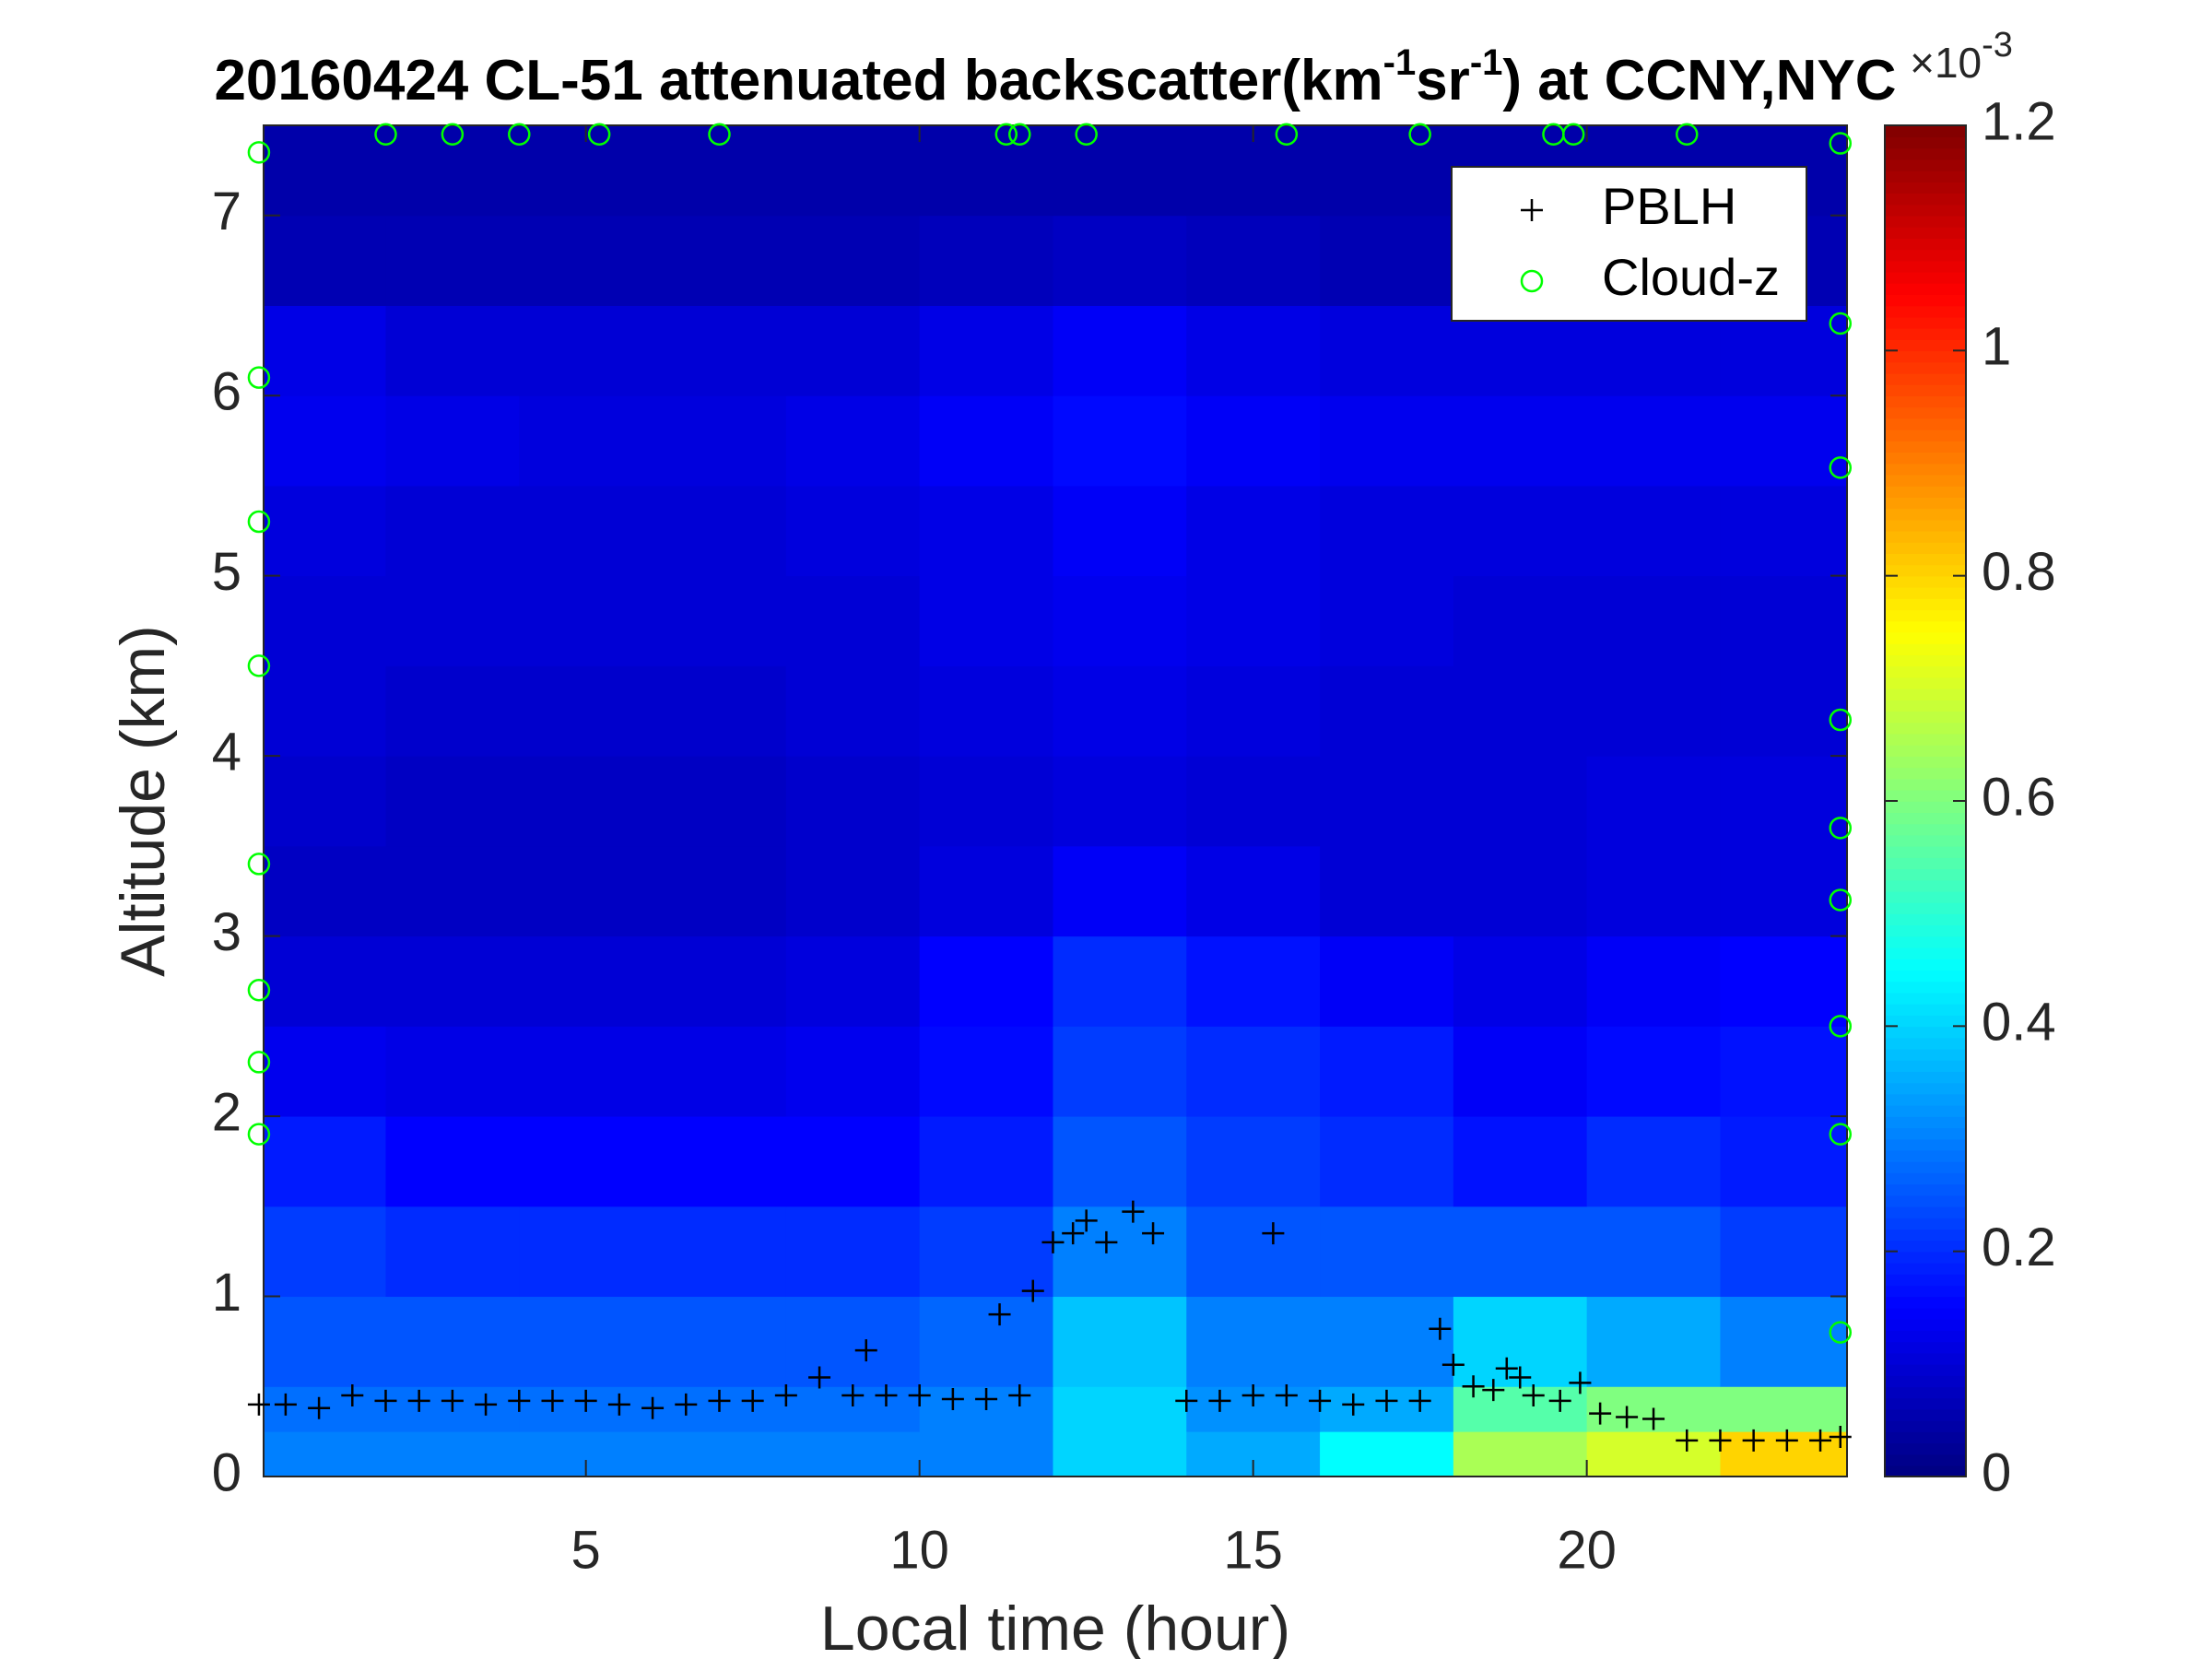 The image size is (2212, 1659). I want to click on x-tick-label: 20, so click(1587, 1550).